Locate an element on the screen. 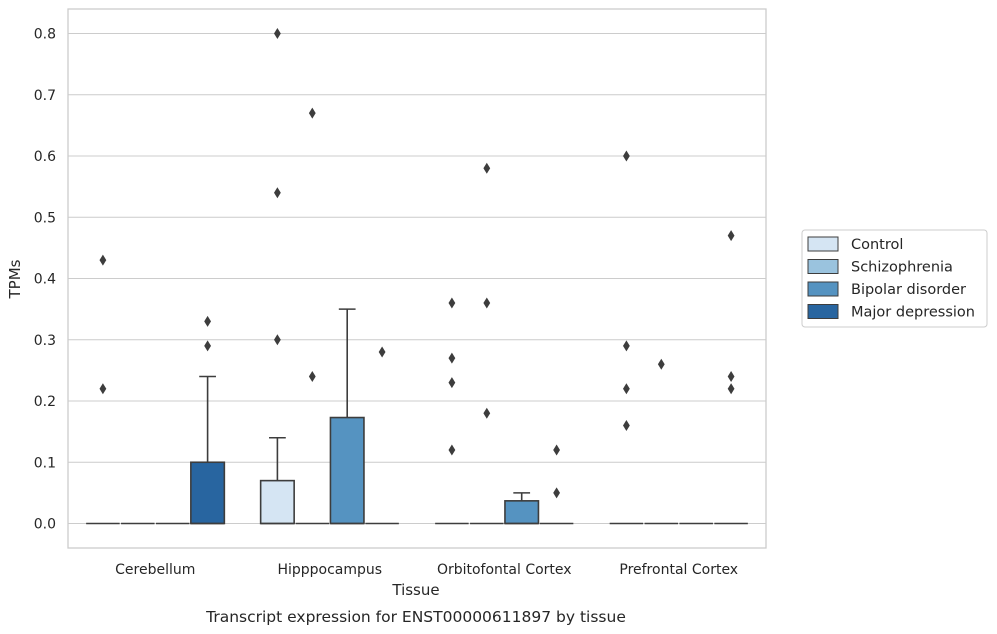  x-tick-label: Orbitofontal Cortex is located at coordinates (504, 570).